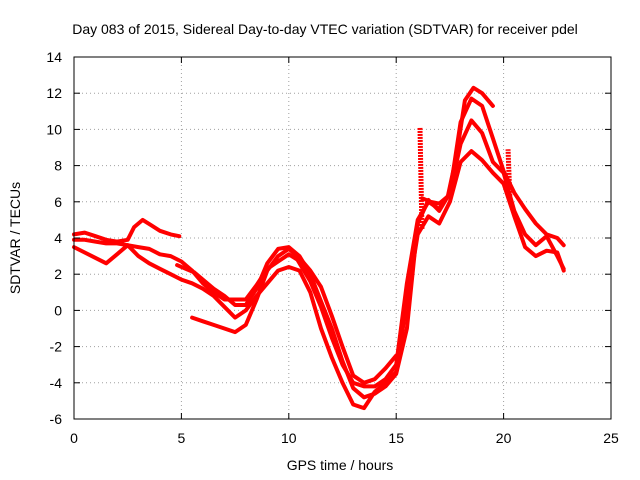 Image resolution: width=640 pixels, height=480 pixels. Describe the element at coordinates (58, 274) in the screenshot. I see `y-tick-label: 2` at that location.